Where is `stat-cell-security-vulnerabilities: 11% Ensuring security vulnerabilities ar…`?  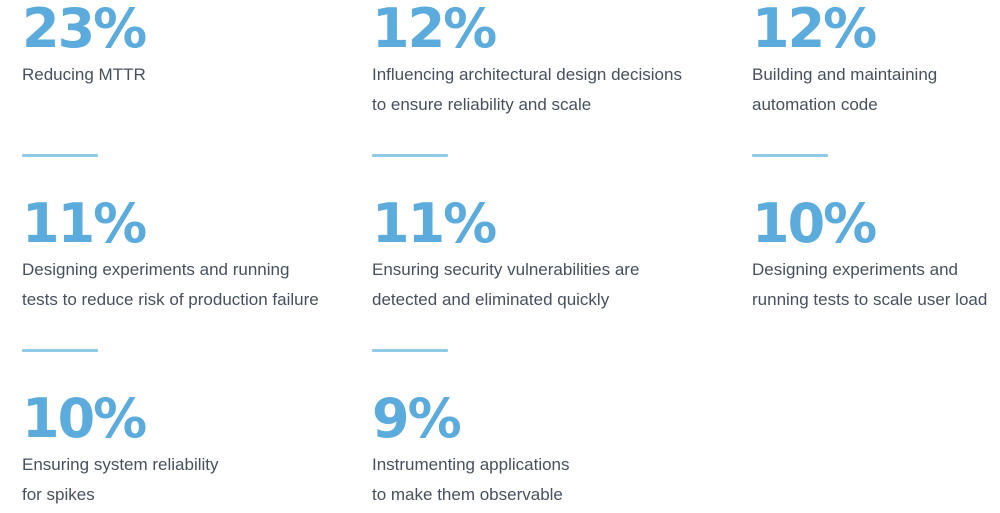
stat-cell-security-vulnerabilities: 11% Ensuring security vulnerabilities ar… is located at coordinates (562, 292).